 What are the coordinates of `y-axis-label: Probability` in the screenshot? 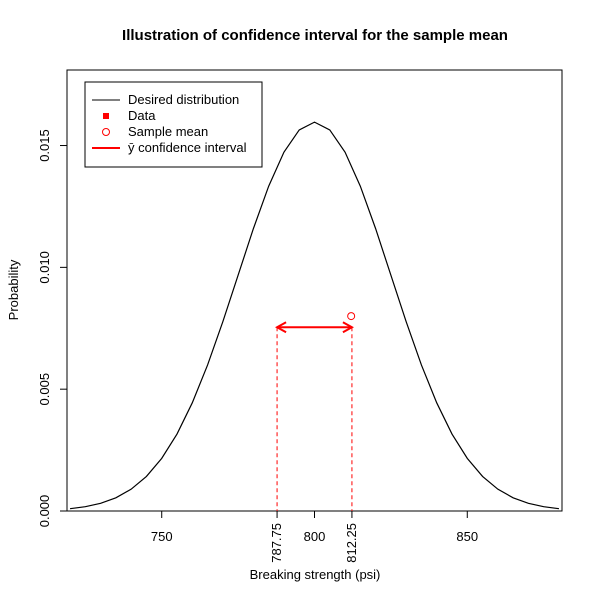 It's located at (13, 289).